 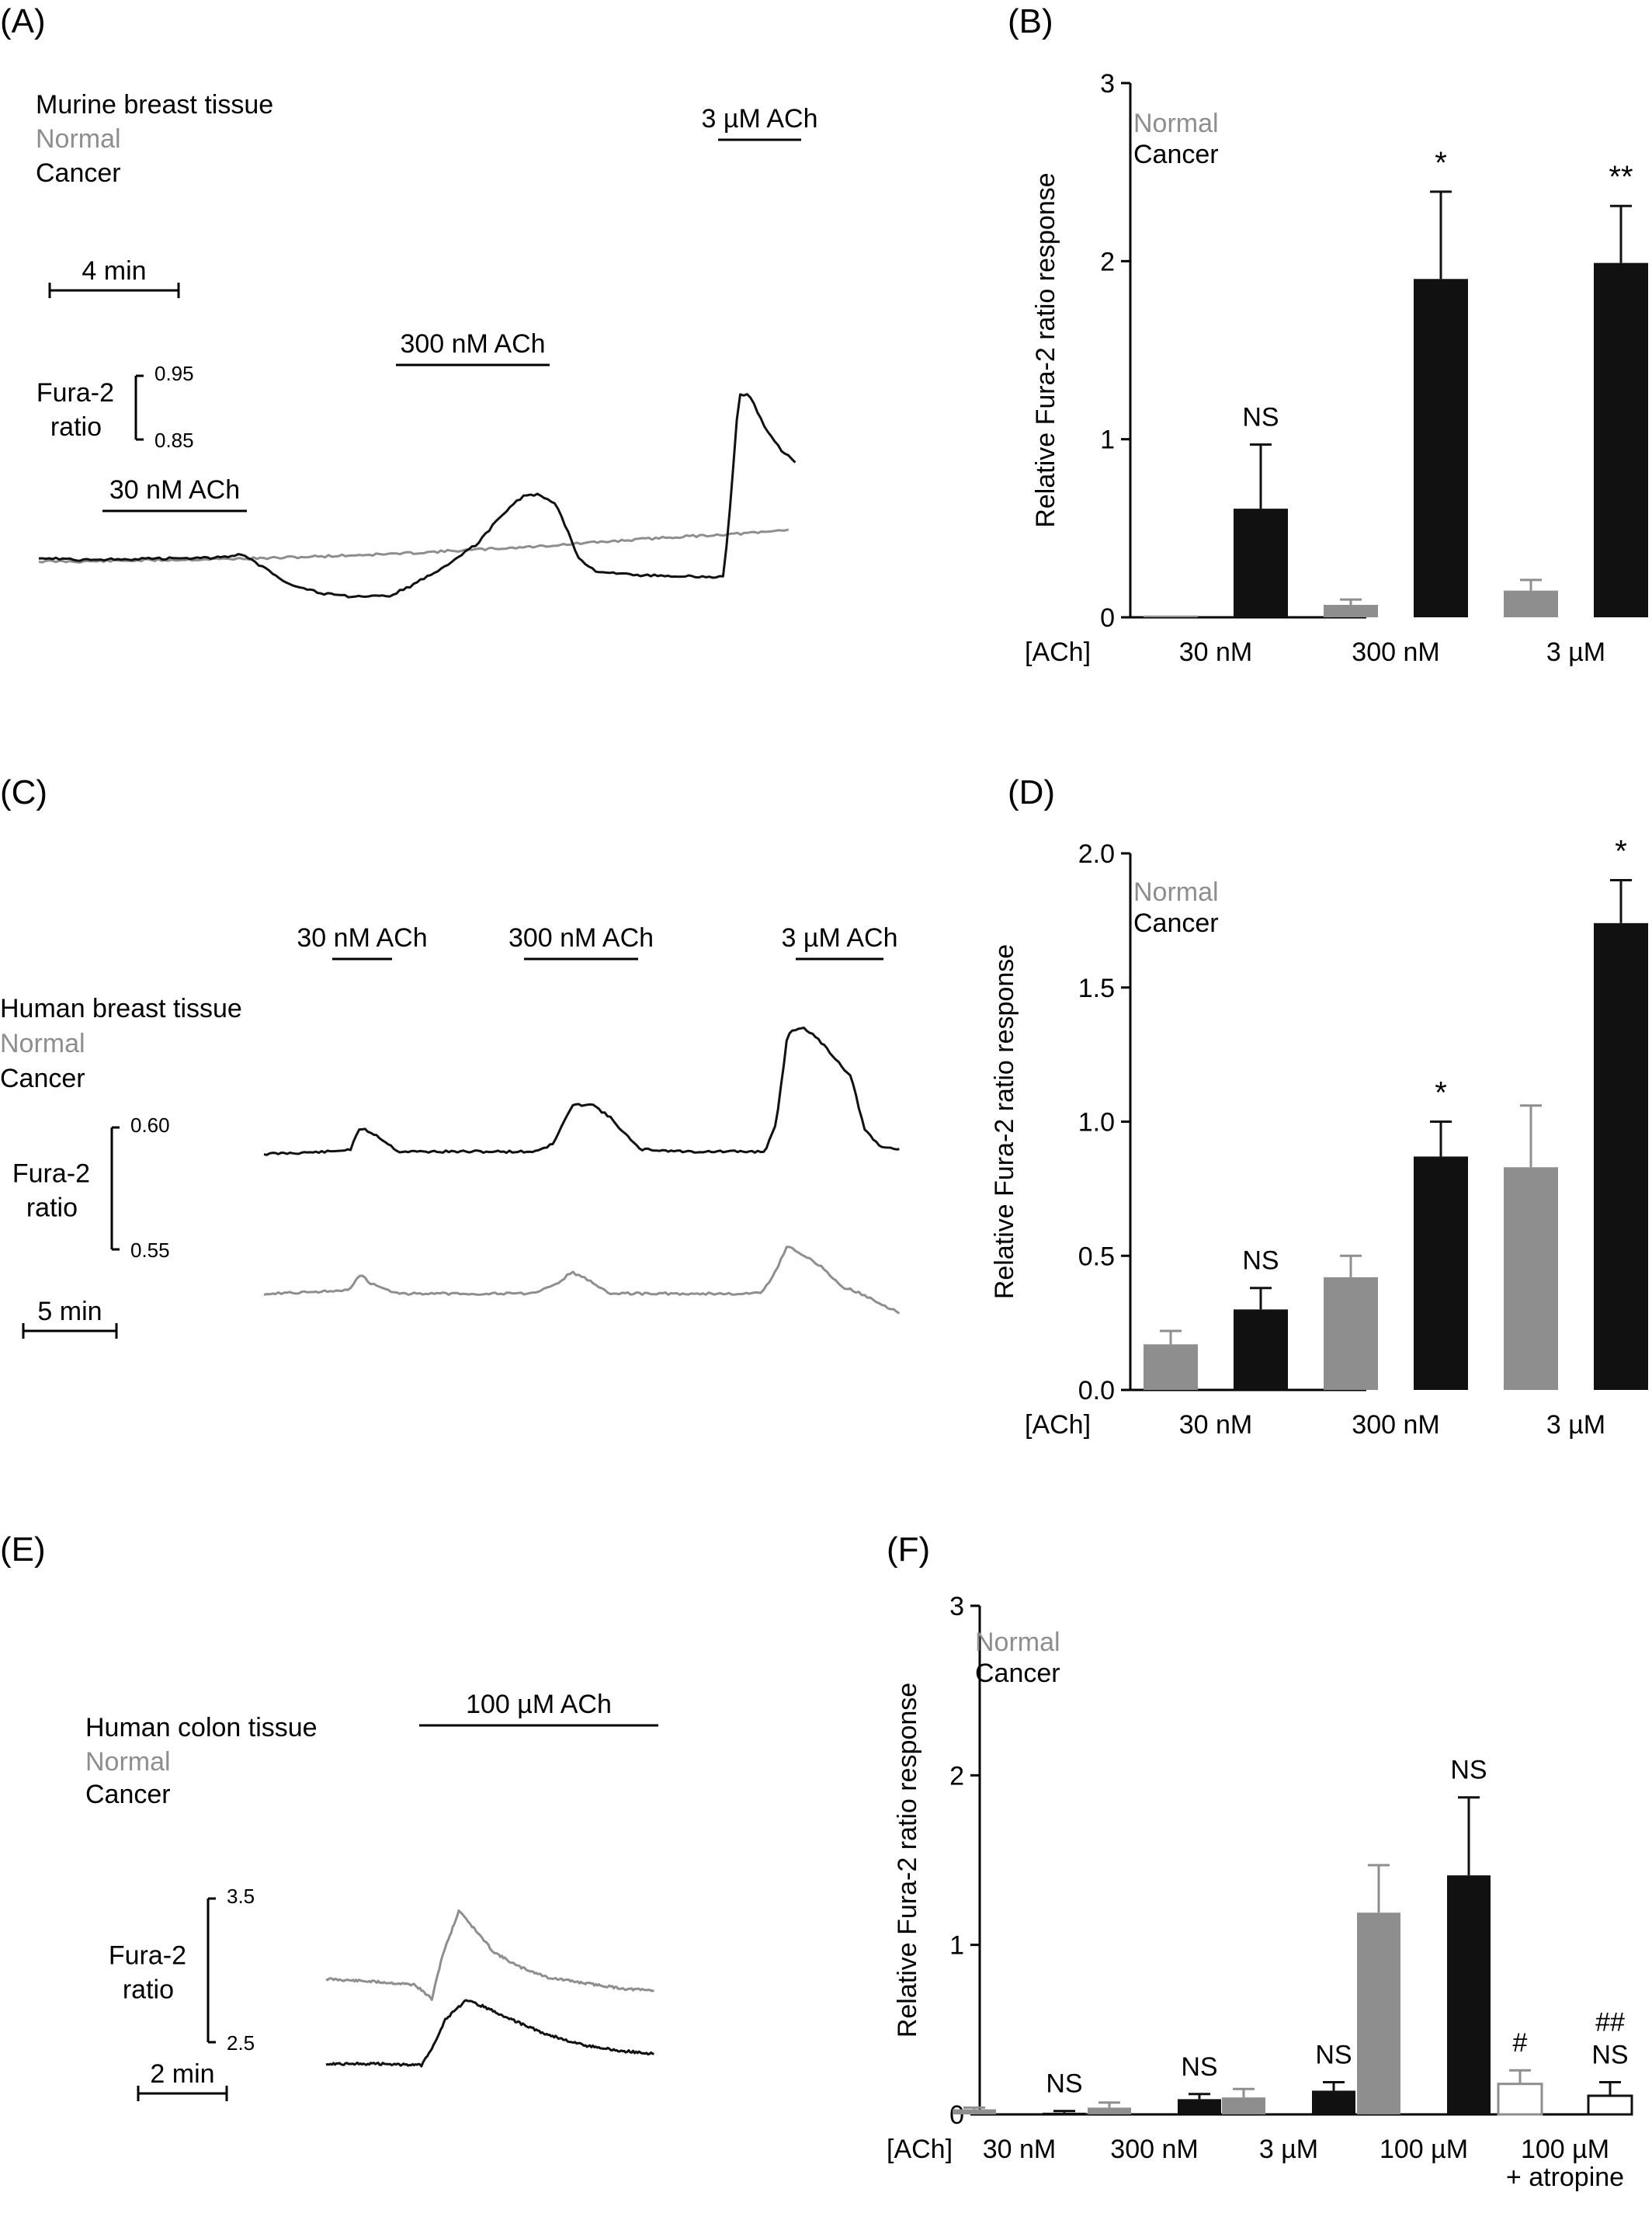 I want to click on atropine-significance-label: #, so click(x=1520, y=2043).